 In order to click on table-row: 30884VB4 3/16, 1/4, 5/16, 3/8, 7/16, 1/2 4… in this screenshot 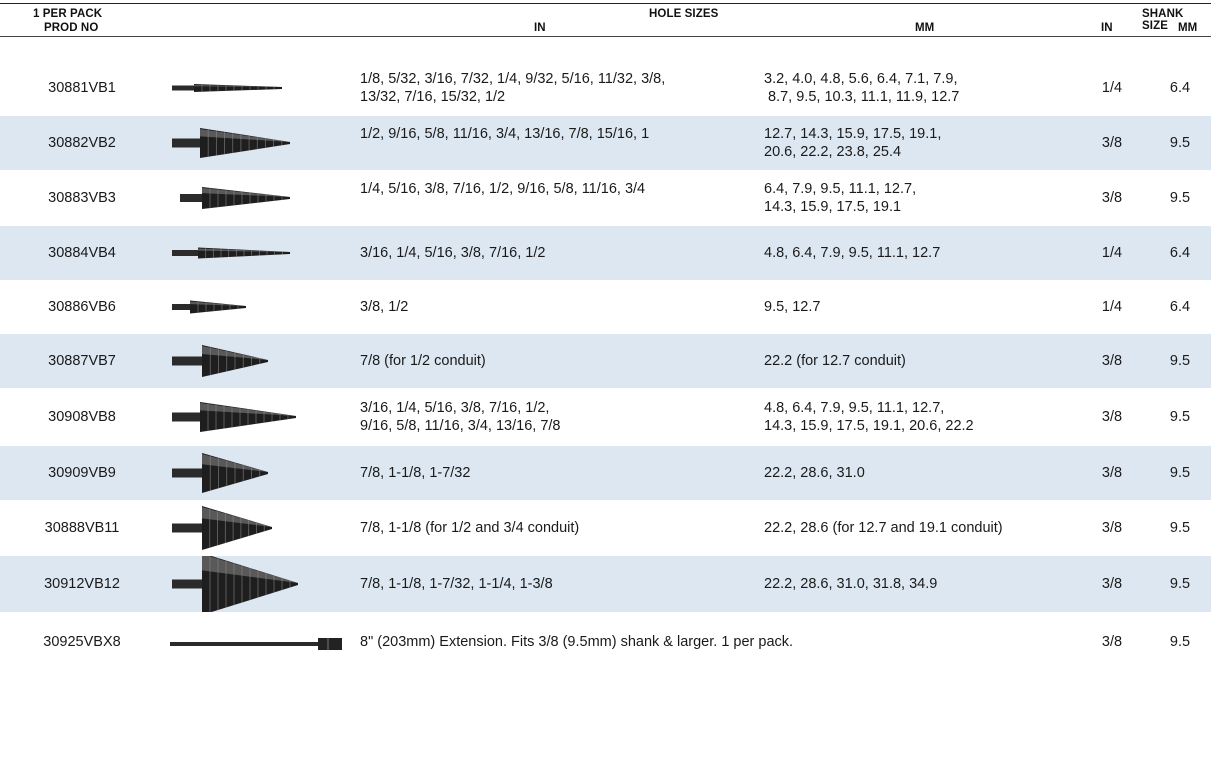, I will do `click(605, 253)`.